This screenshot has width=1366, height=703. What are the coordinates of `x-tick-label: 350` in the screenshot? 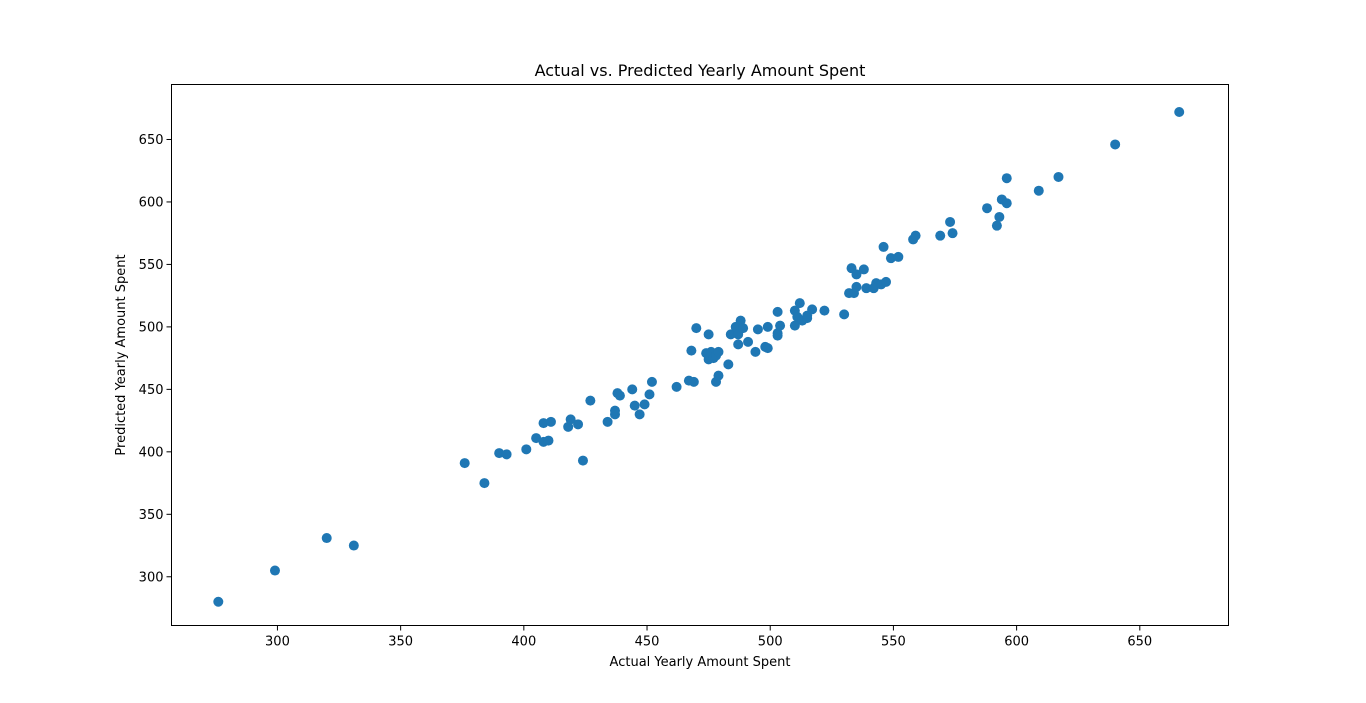 It's located at (400, 642).